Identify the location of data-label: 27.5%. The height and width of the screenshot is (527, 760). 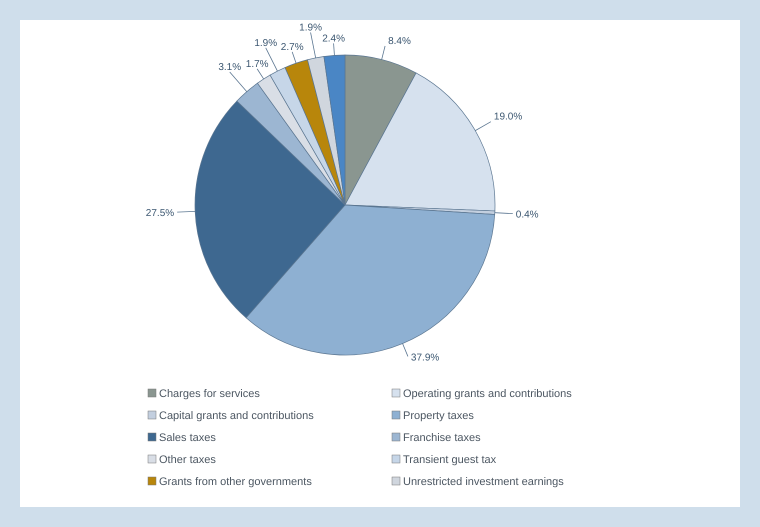
(160, 214).